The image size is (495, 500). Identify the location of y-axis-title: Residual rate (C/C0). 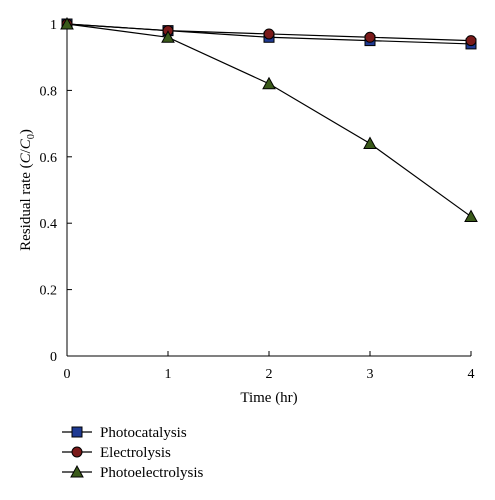
(27, 190).